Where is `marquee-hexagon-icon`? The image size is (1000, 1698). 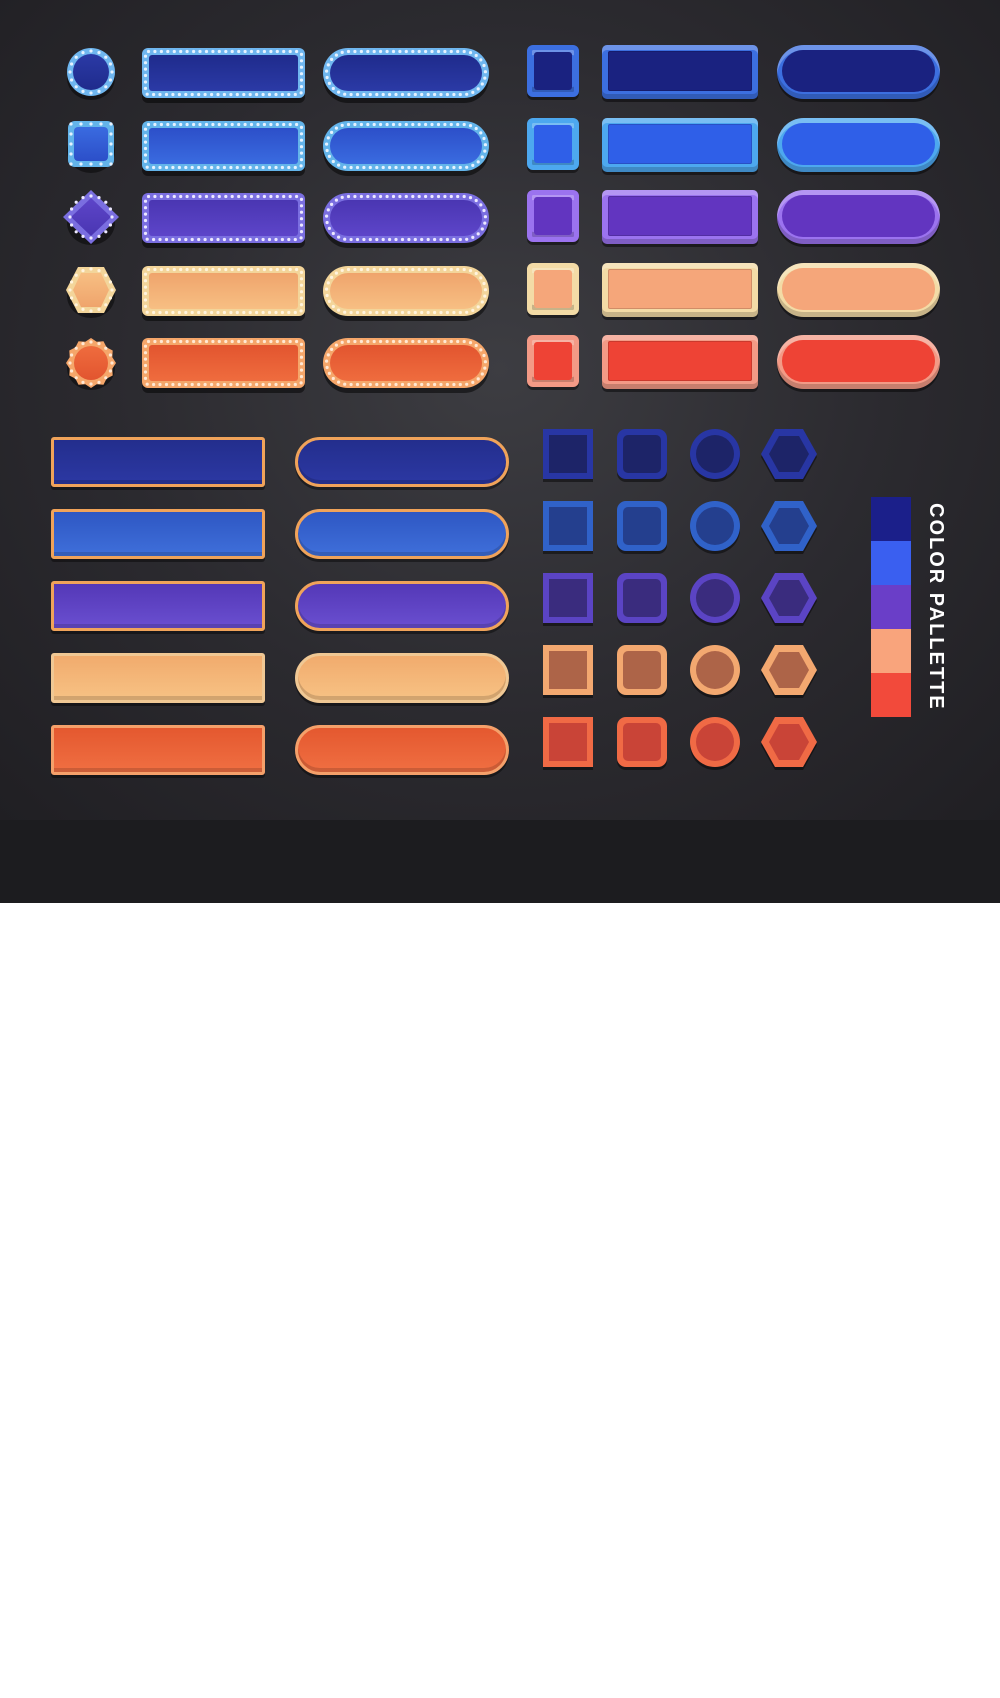
marquee-hexagon-icon is located at coordinates (91, 292).